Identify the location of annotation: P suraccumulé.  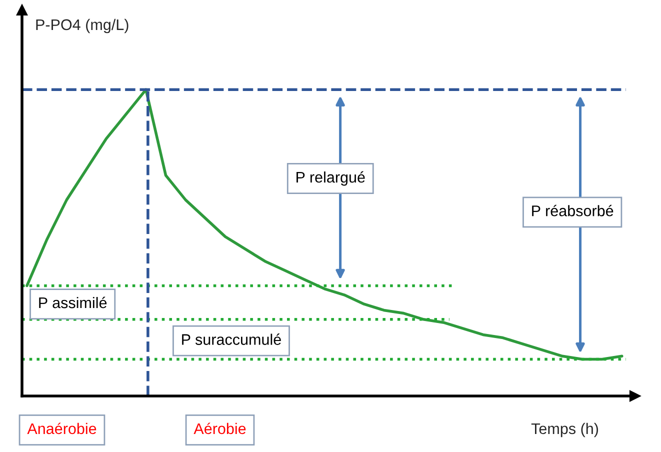
(231, 339).